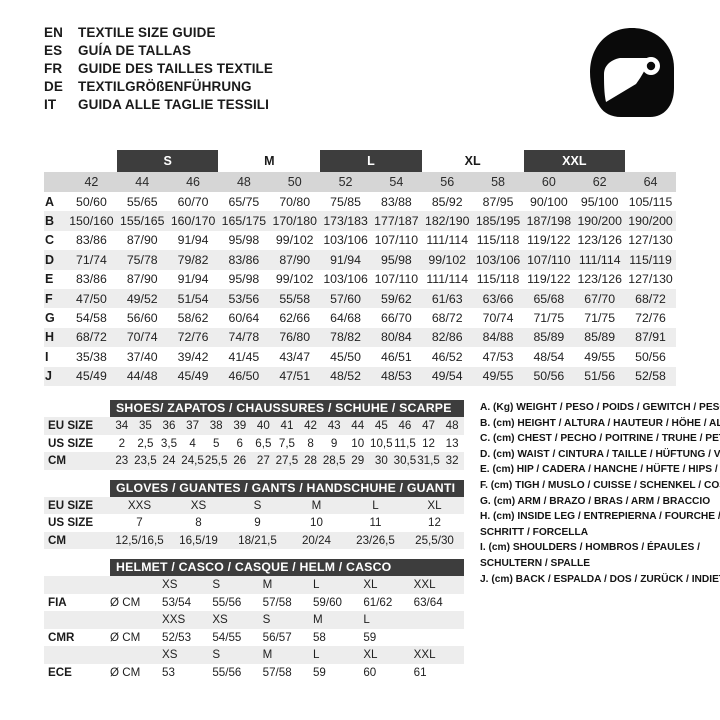  What do you see at coordinates (599, 221) in the screenshot?
I see `measurement-cell: 190/200` at bounding box center [599, 221].